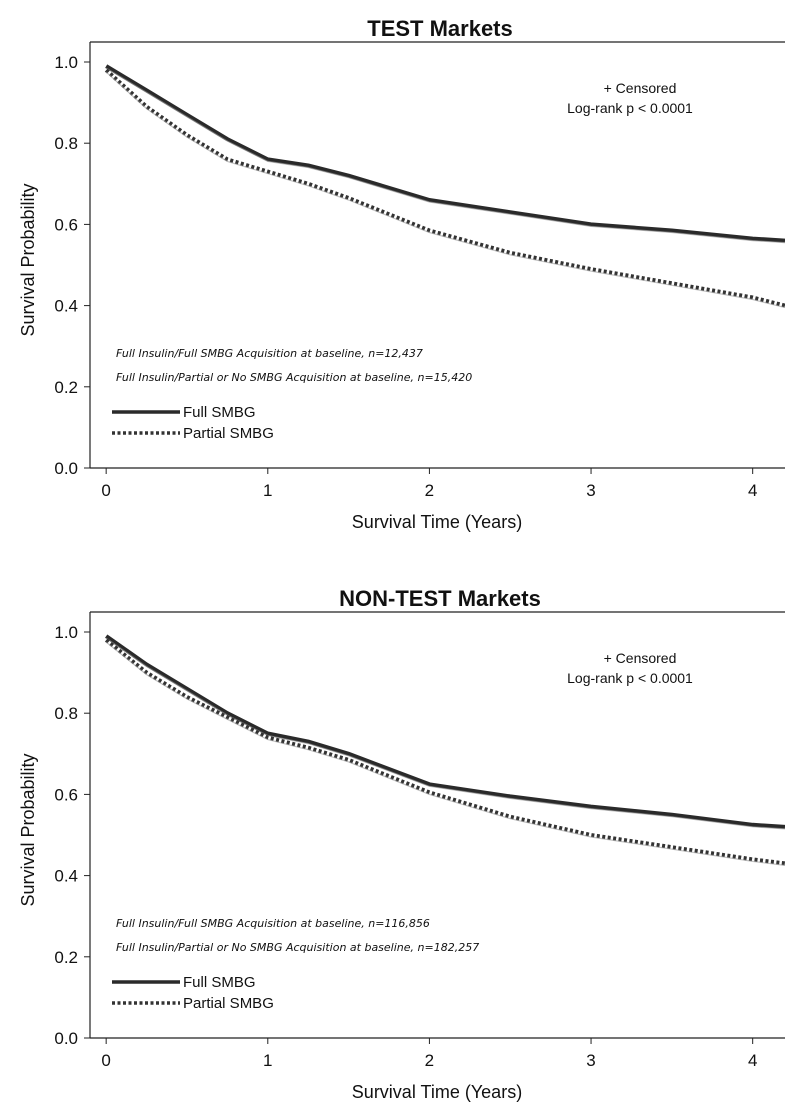 The width and height of the screenshot is (785, 1110). I want to click on chart-title: NON-TEST Markets, so click(440, 598).